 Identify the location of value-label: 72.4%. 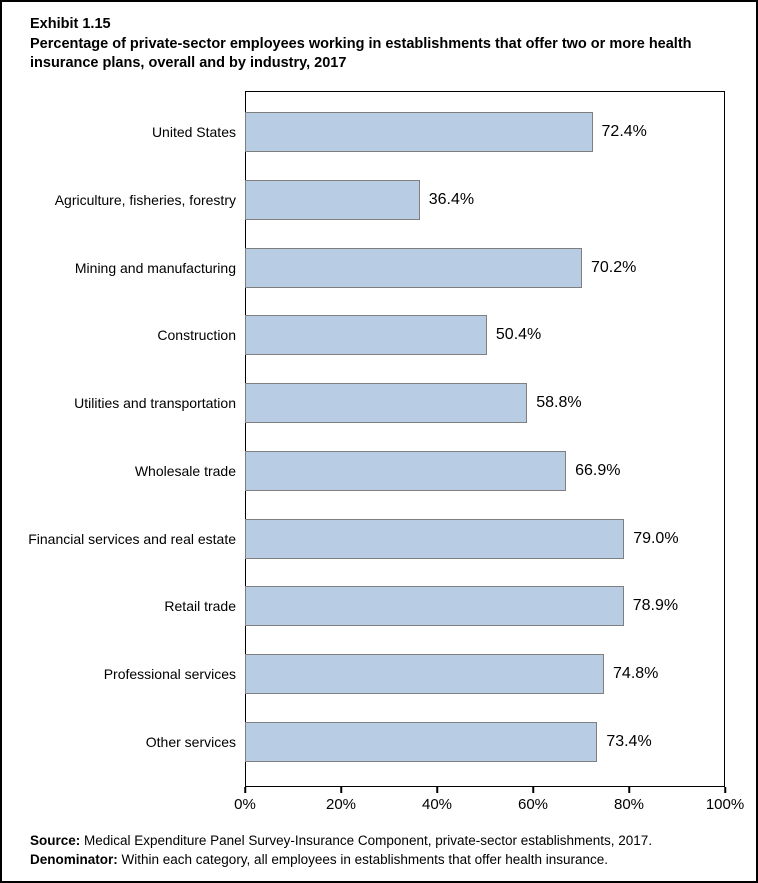
(624, 131).